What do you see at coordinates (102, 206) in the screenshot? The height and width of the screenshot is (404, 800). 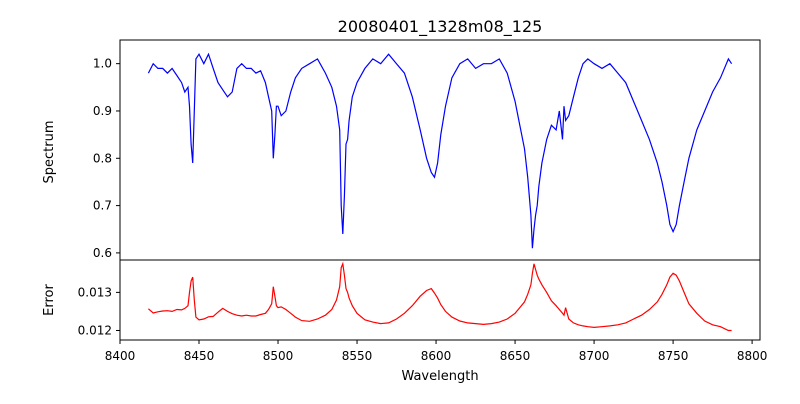 I see `spectrum-y-tick-label: 0.7` at bounding box center [102, 206].